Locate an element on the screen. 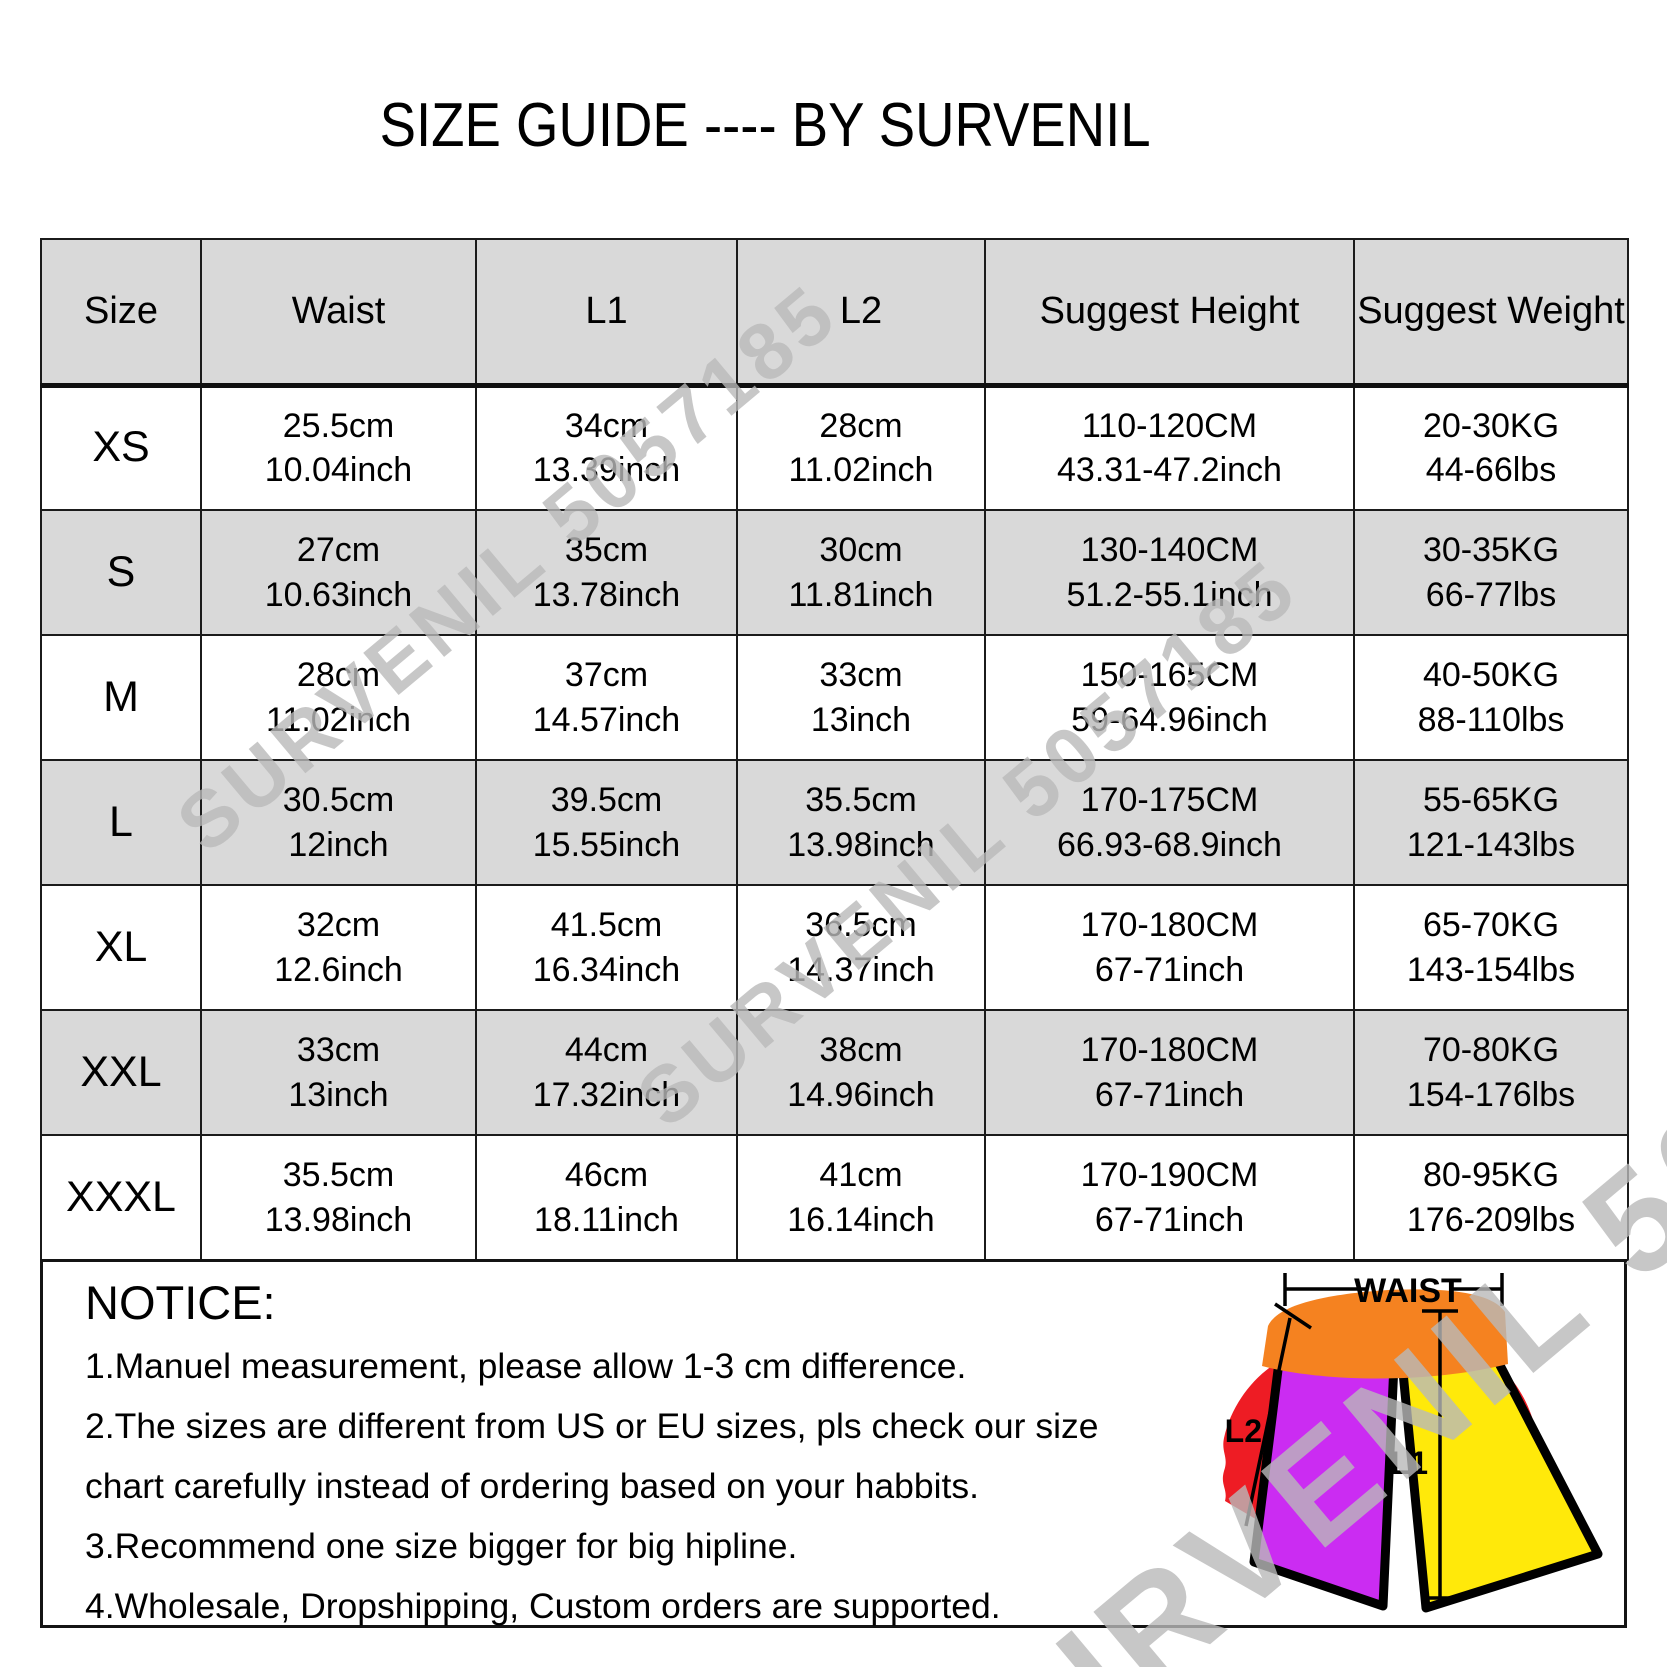 The height and width of the screenshot is (1667, 1667). value-cell: 37cm 14.57inch is located at coordinates (606, 697).